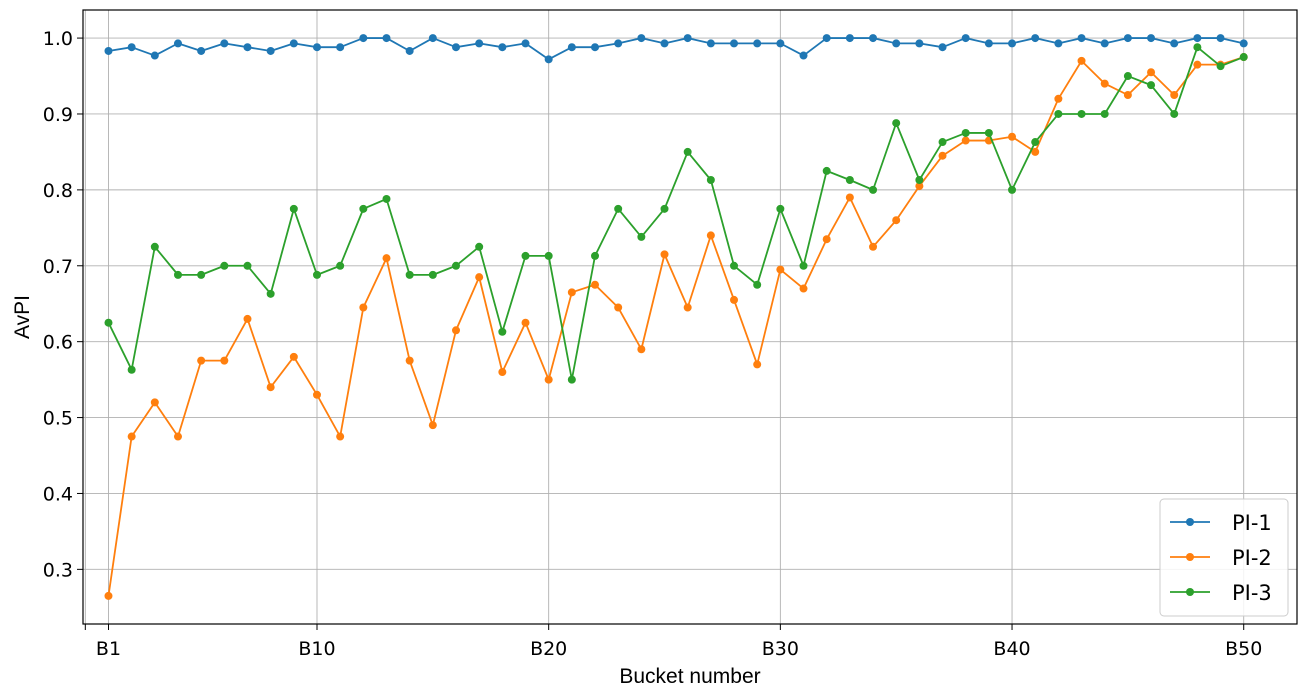 The height and width of the screenshot is (688, 1304). I want to click on y-tick-label: 0.4, so click(58, 494).